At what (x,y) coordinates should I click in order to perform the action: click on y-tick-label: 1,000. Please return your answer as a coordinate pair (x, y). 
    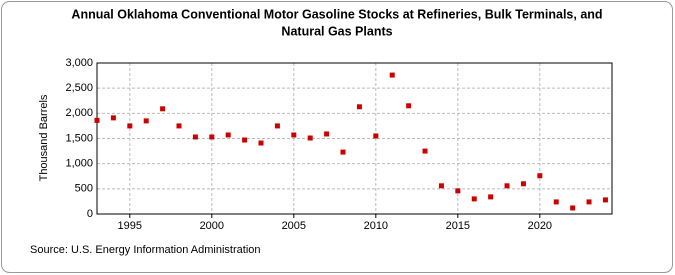
    Looking at the image, I should click on (79, 164).